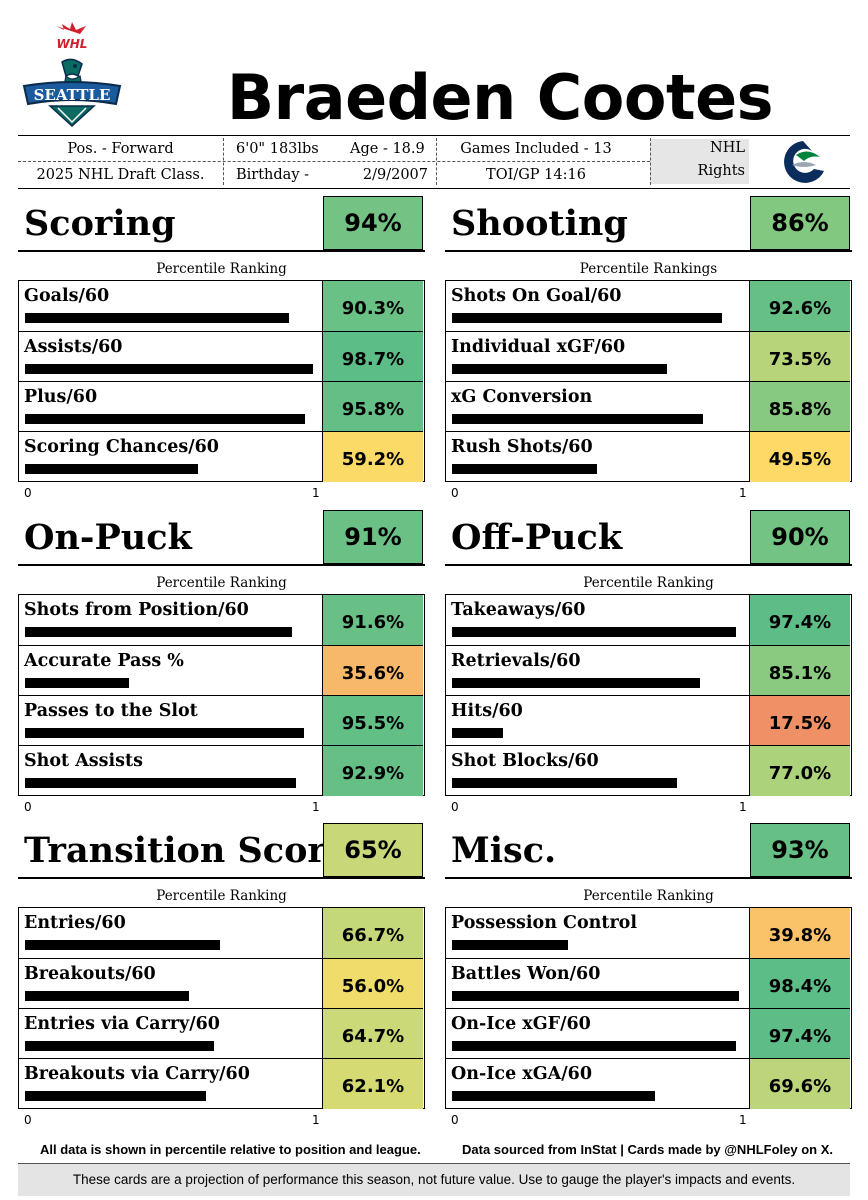 This screenshot has width=868, height=1200. I want to click on metric-label: On-Ice xGF/60, so click(521, 1024).